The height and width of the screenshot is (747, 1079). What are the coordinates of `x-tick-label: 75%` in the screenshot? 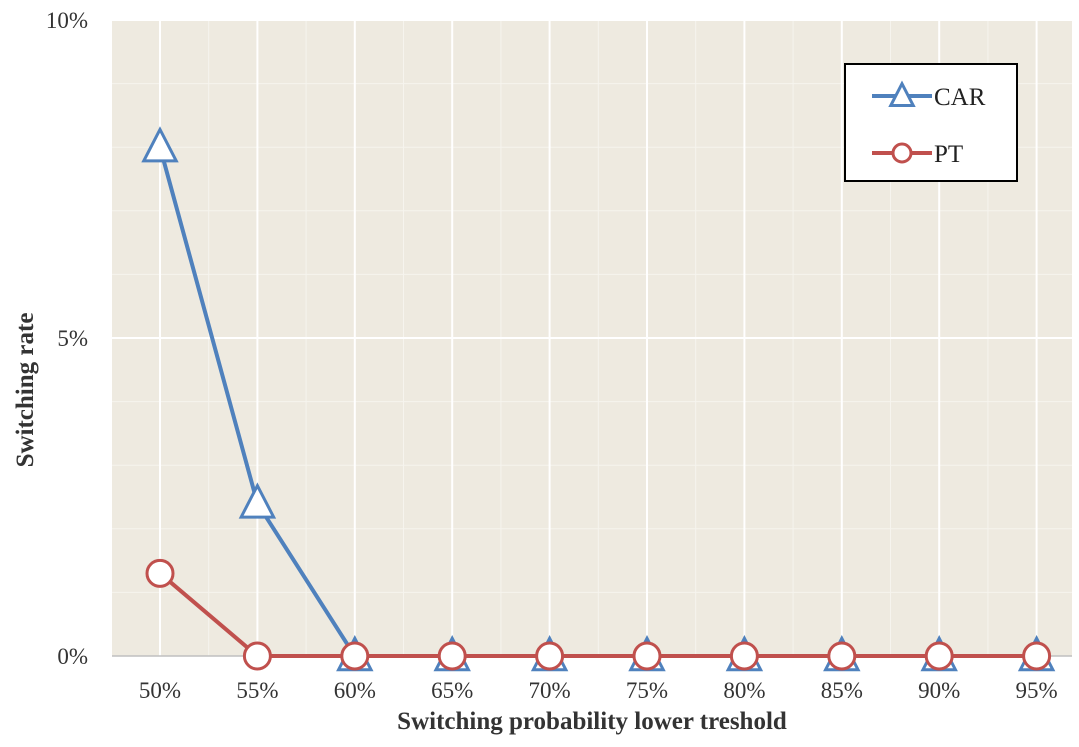 It's located at (647, 690).